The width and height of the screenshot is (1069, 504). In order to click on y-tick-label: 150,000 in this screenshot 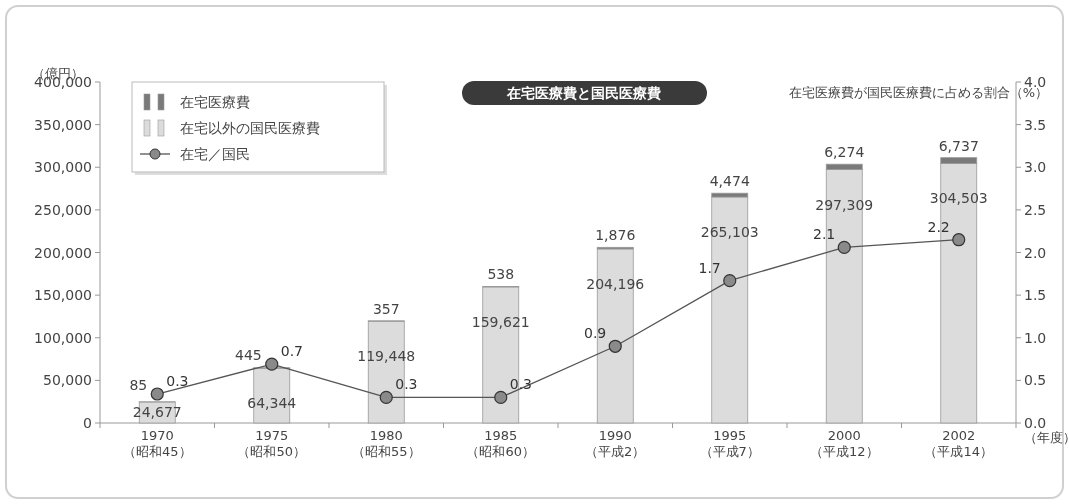, I will do `click(63, 295)`.